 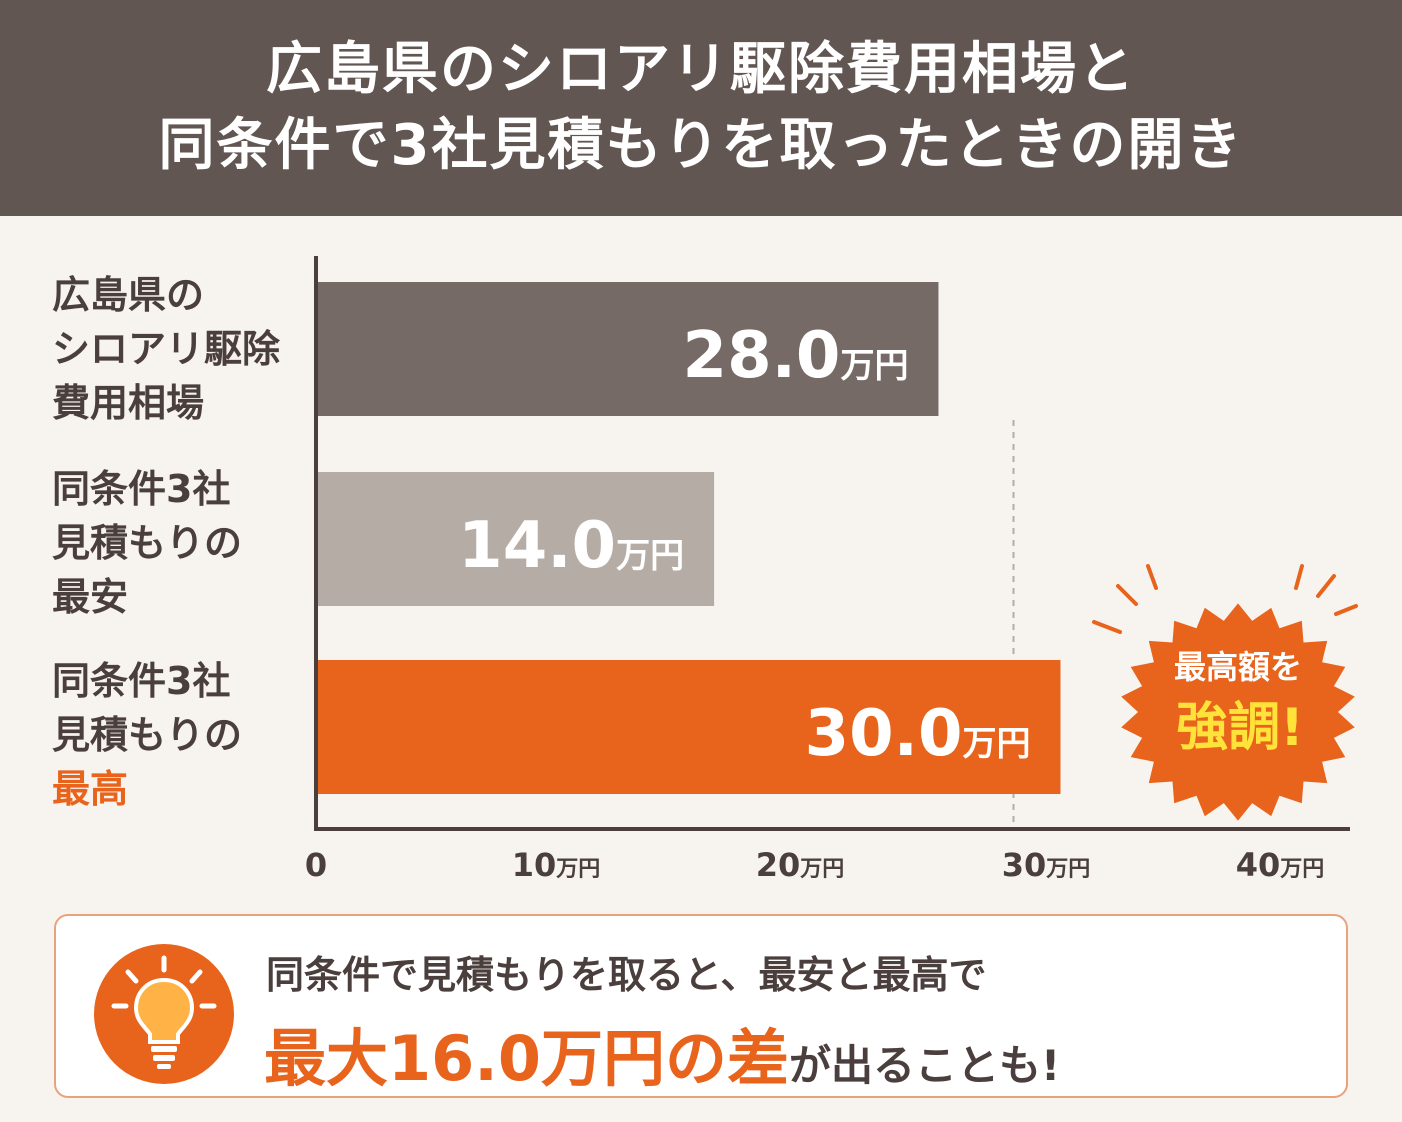 I want to click on bar-value-label-2: 30.0万円, so click(x=918, y=734).